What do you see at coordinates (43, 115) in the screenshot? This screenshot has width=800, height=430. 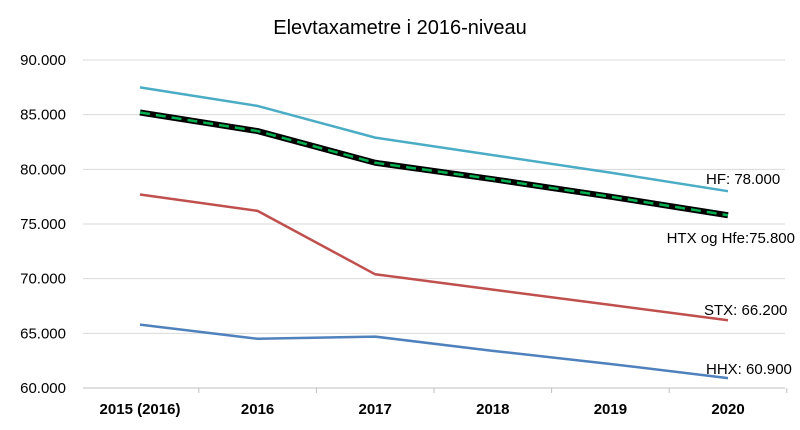 I see `y-tick-label: 85.000` at bounding box center [43, 115].